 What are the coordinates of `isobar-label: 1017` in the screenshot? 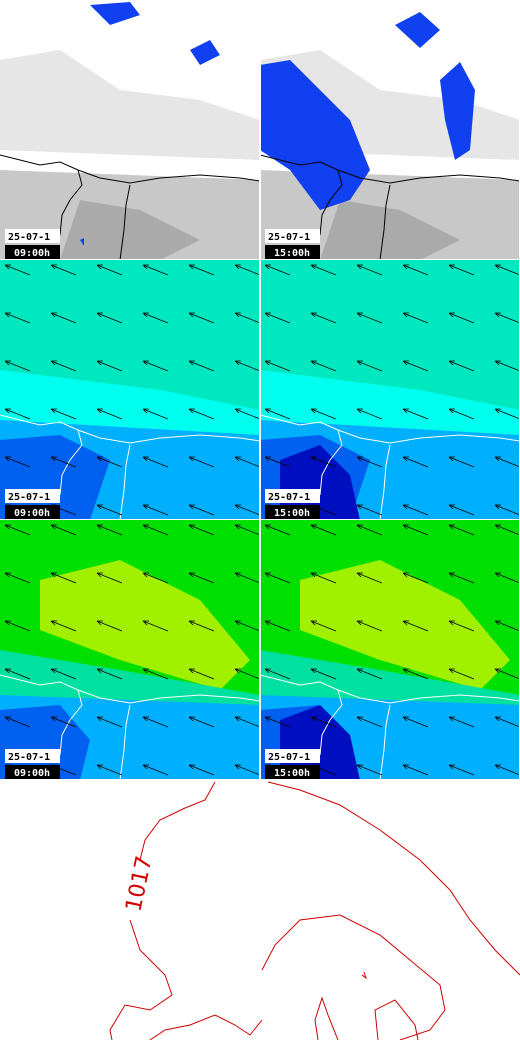 It's located at (139, 884).